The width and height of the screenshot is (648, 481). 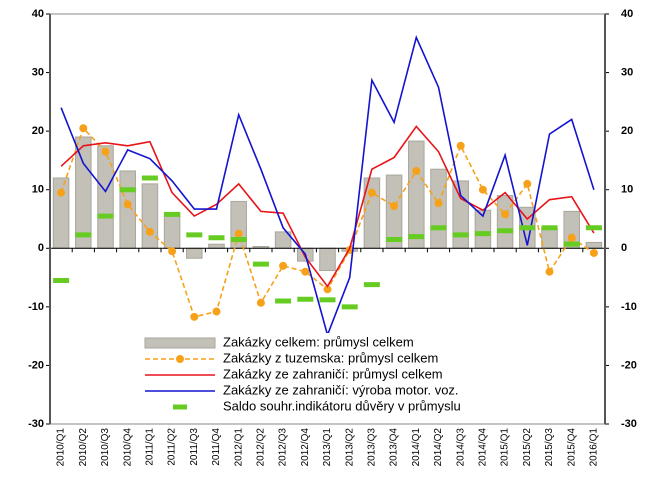 What do you see at coordinates (341, 389) in the screenshot?
I see `legend-label: Zakázky ze zahraničí: výroba motor. voz.` at bounding box center [341, 389].